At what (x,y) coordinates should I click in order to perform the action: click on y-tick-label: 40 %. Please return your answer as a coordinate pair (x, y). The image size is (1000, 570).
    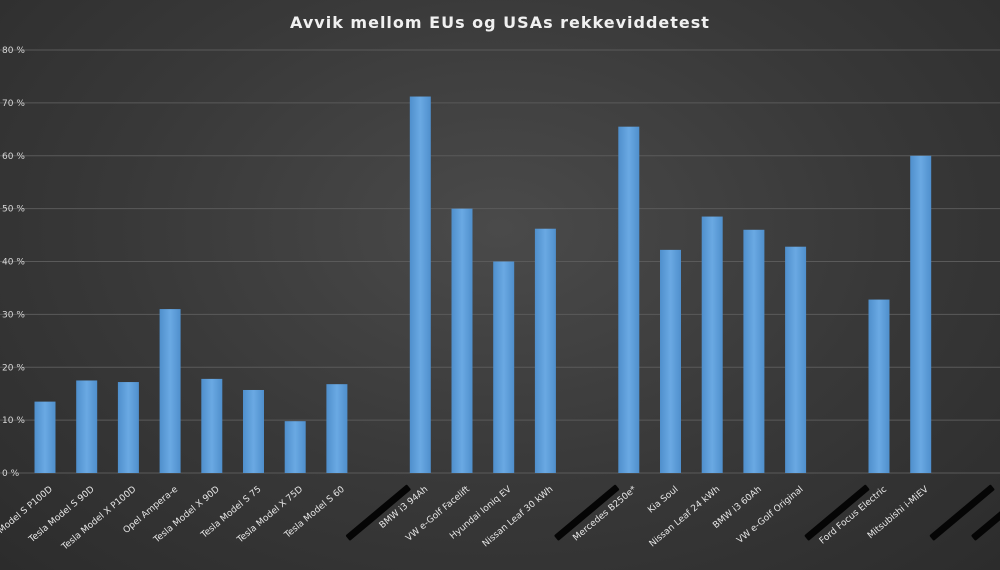
    Looking at the image, I should click on (13, 263).